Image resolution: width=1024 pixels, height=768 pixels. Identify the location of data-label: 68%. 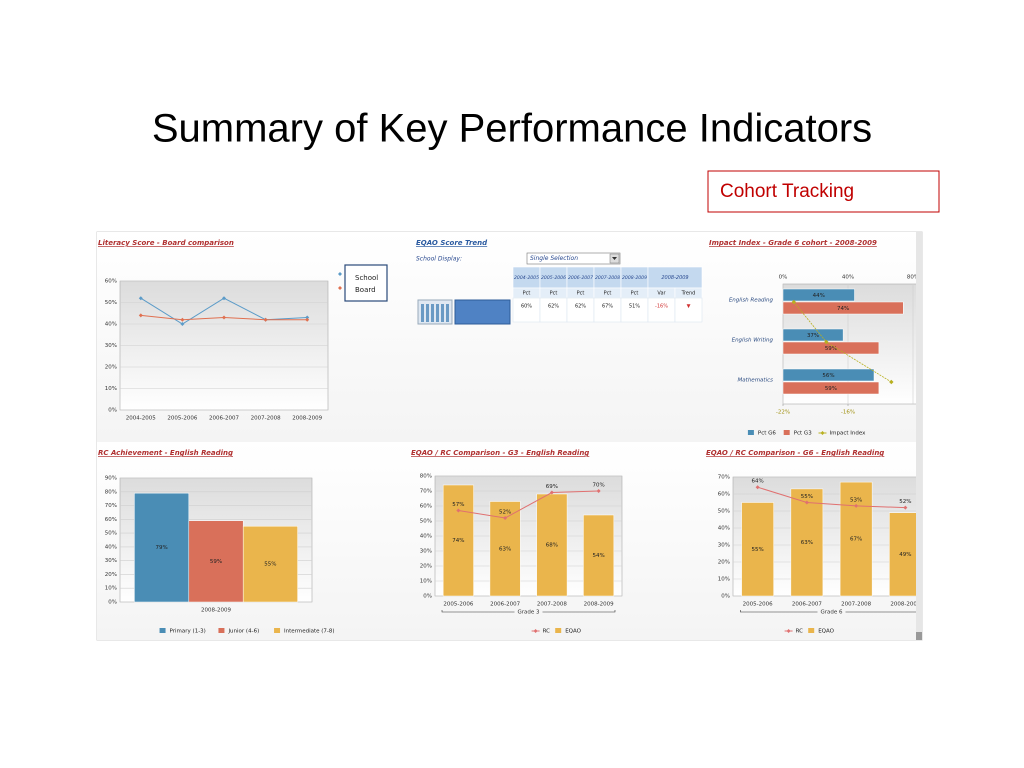
(552, 546).